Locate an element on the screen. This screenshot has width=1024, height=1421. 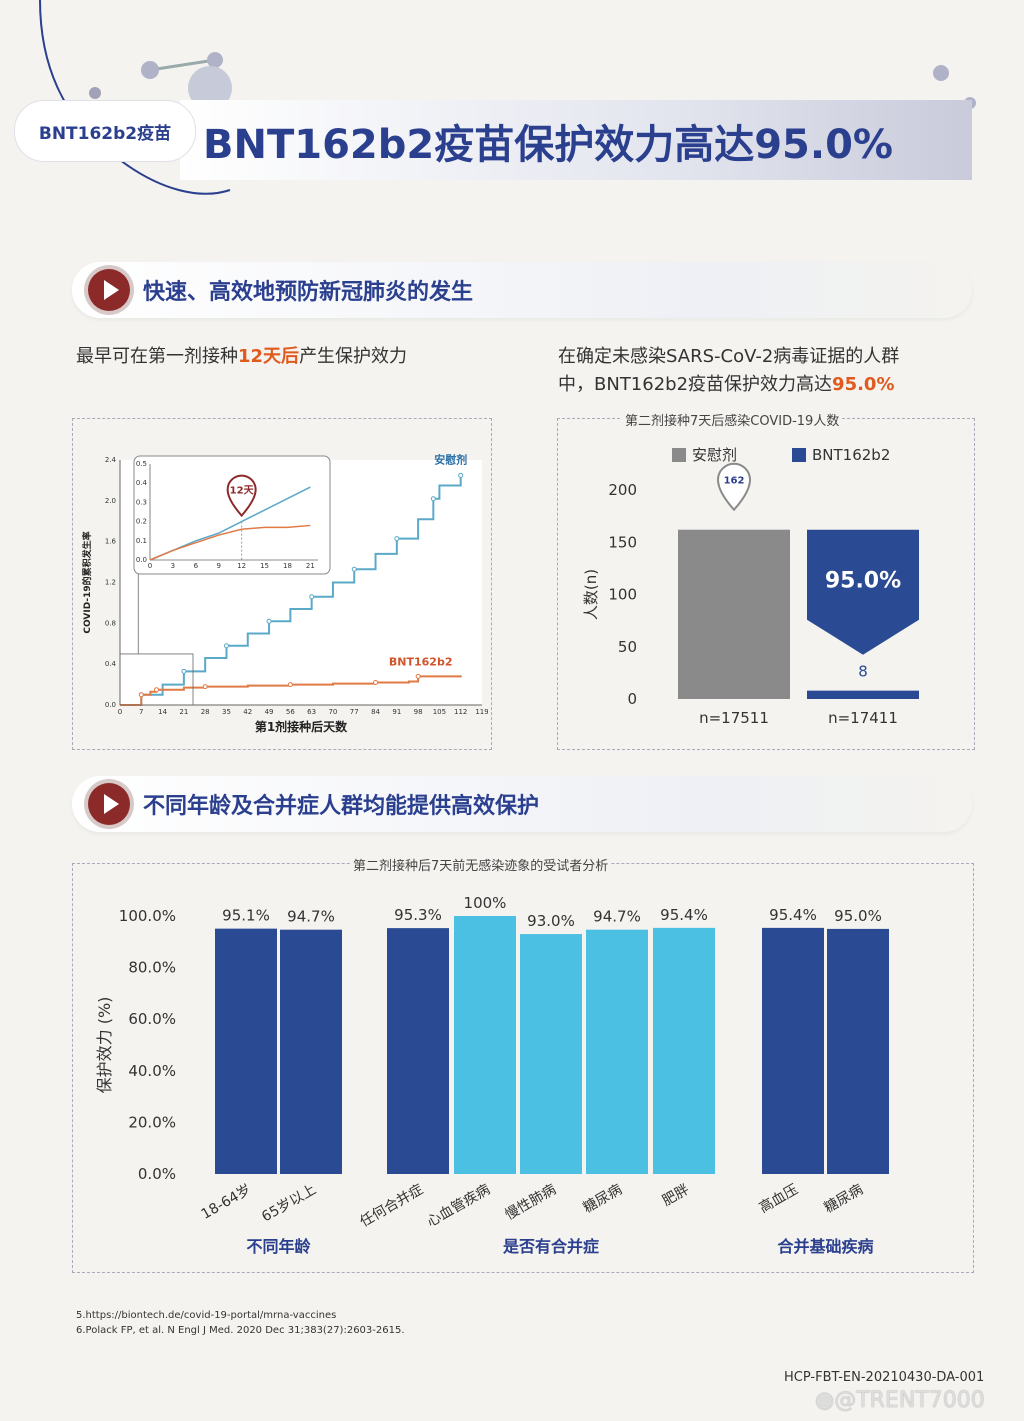
y-tick-label: 200 is located at coordinates (622, 490).